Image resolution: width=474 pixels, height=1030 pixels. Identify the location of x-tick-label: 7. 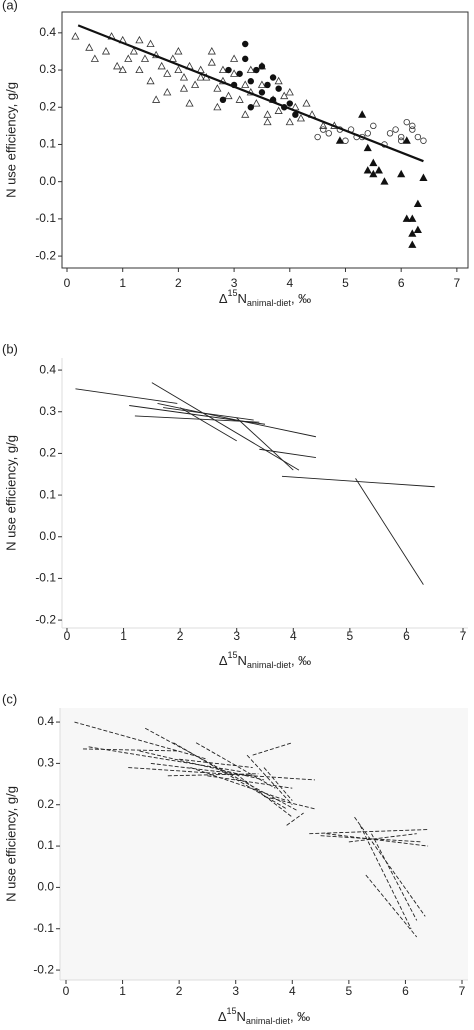
(463, 636).